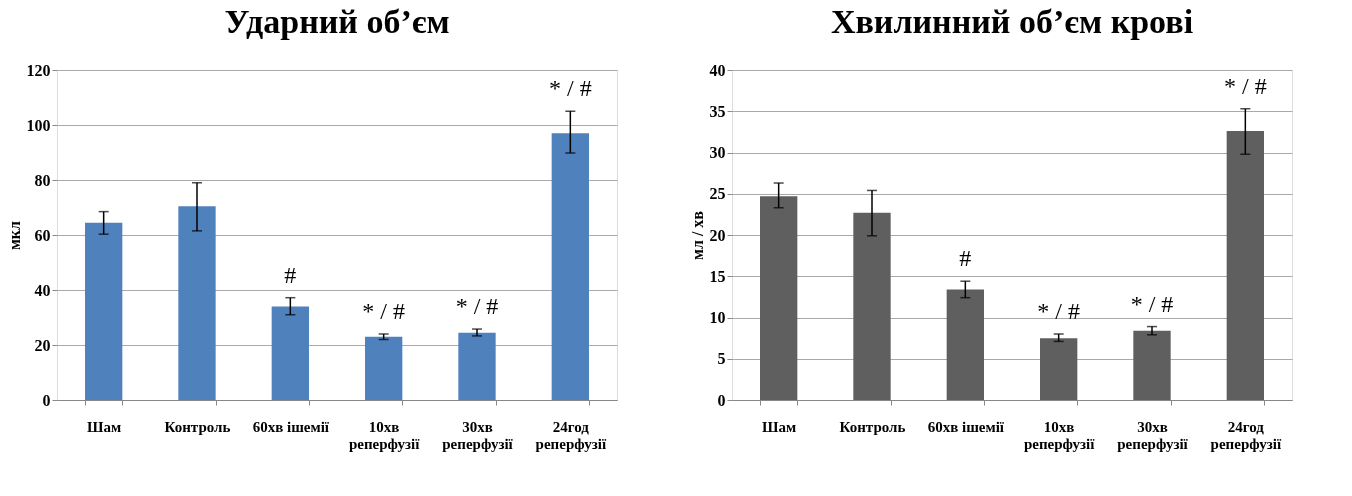 Image resolution: width=1352 pixels, height=496 pixels. What do you see at coordinates (717, 152) in the screenshot?
I see `y-tick-label: 30` at bounding box center [717, 152].